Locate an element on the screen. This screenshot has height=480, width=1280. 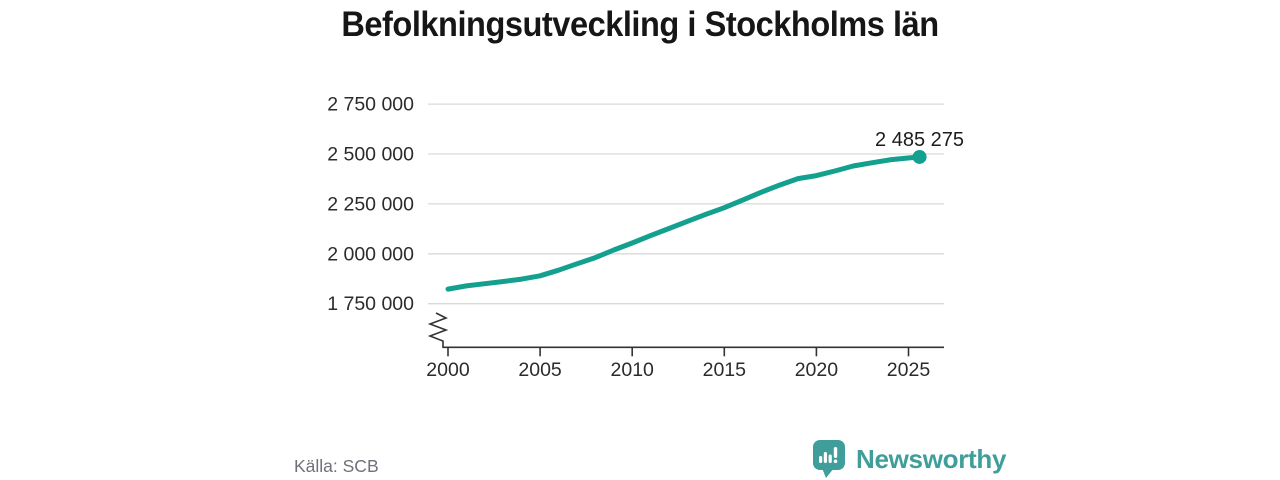
x-tick-label: 2010 is located at coordinates (633, 370).